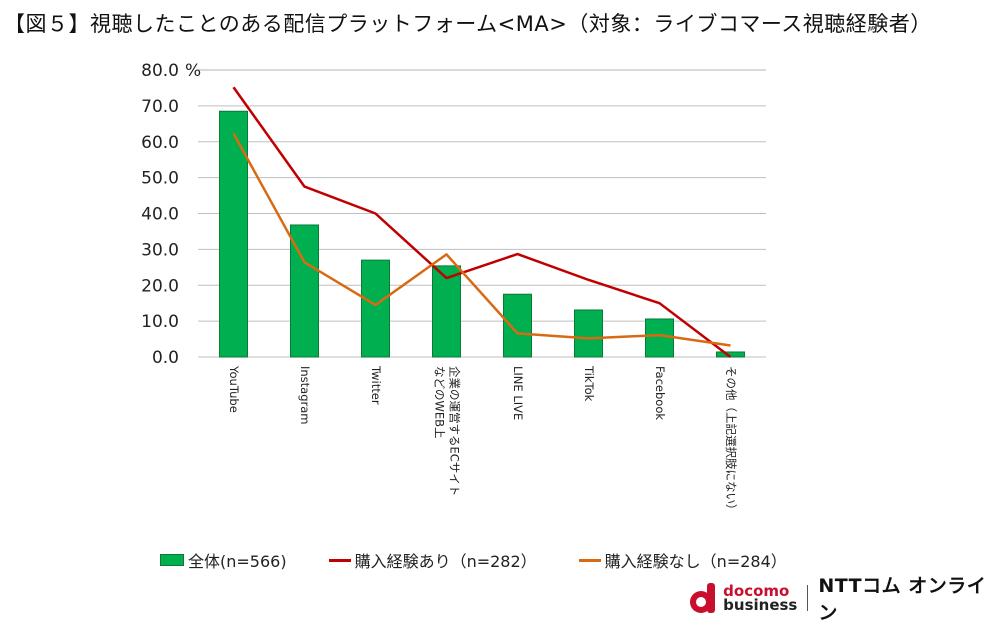 This screenshot has width=1000, height=625. I want to click on y-tick-label: 10.0, so click(160, 322).